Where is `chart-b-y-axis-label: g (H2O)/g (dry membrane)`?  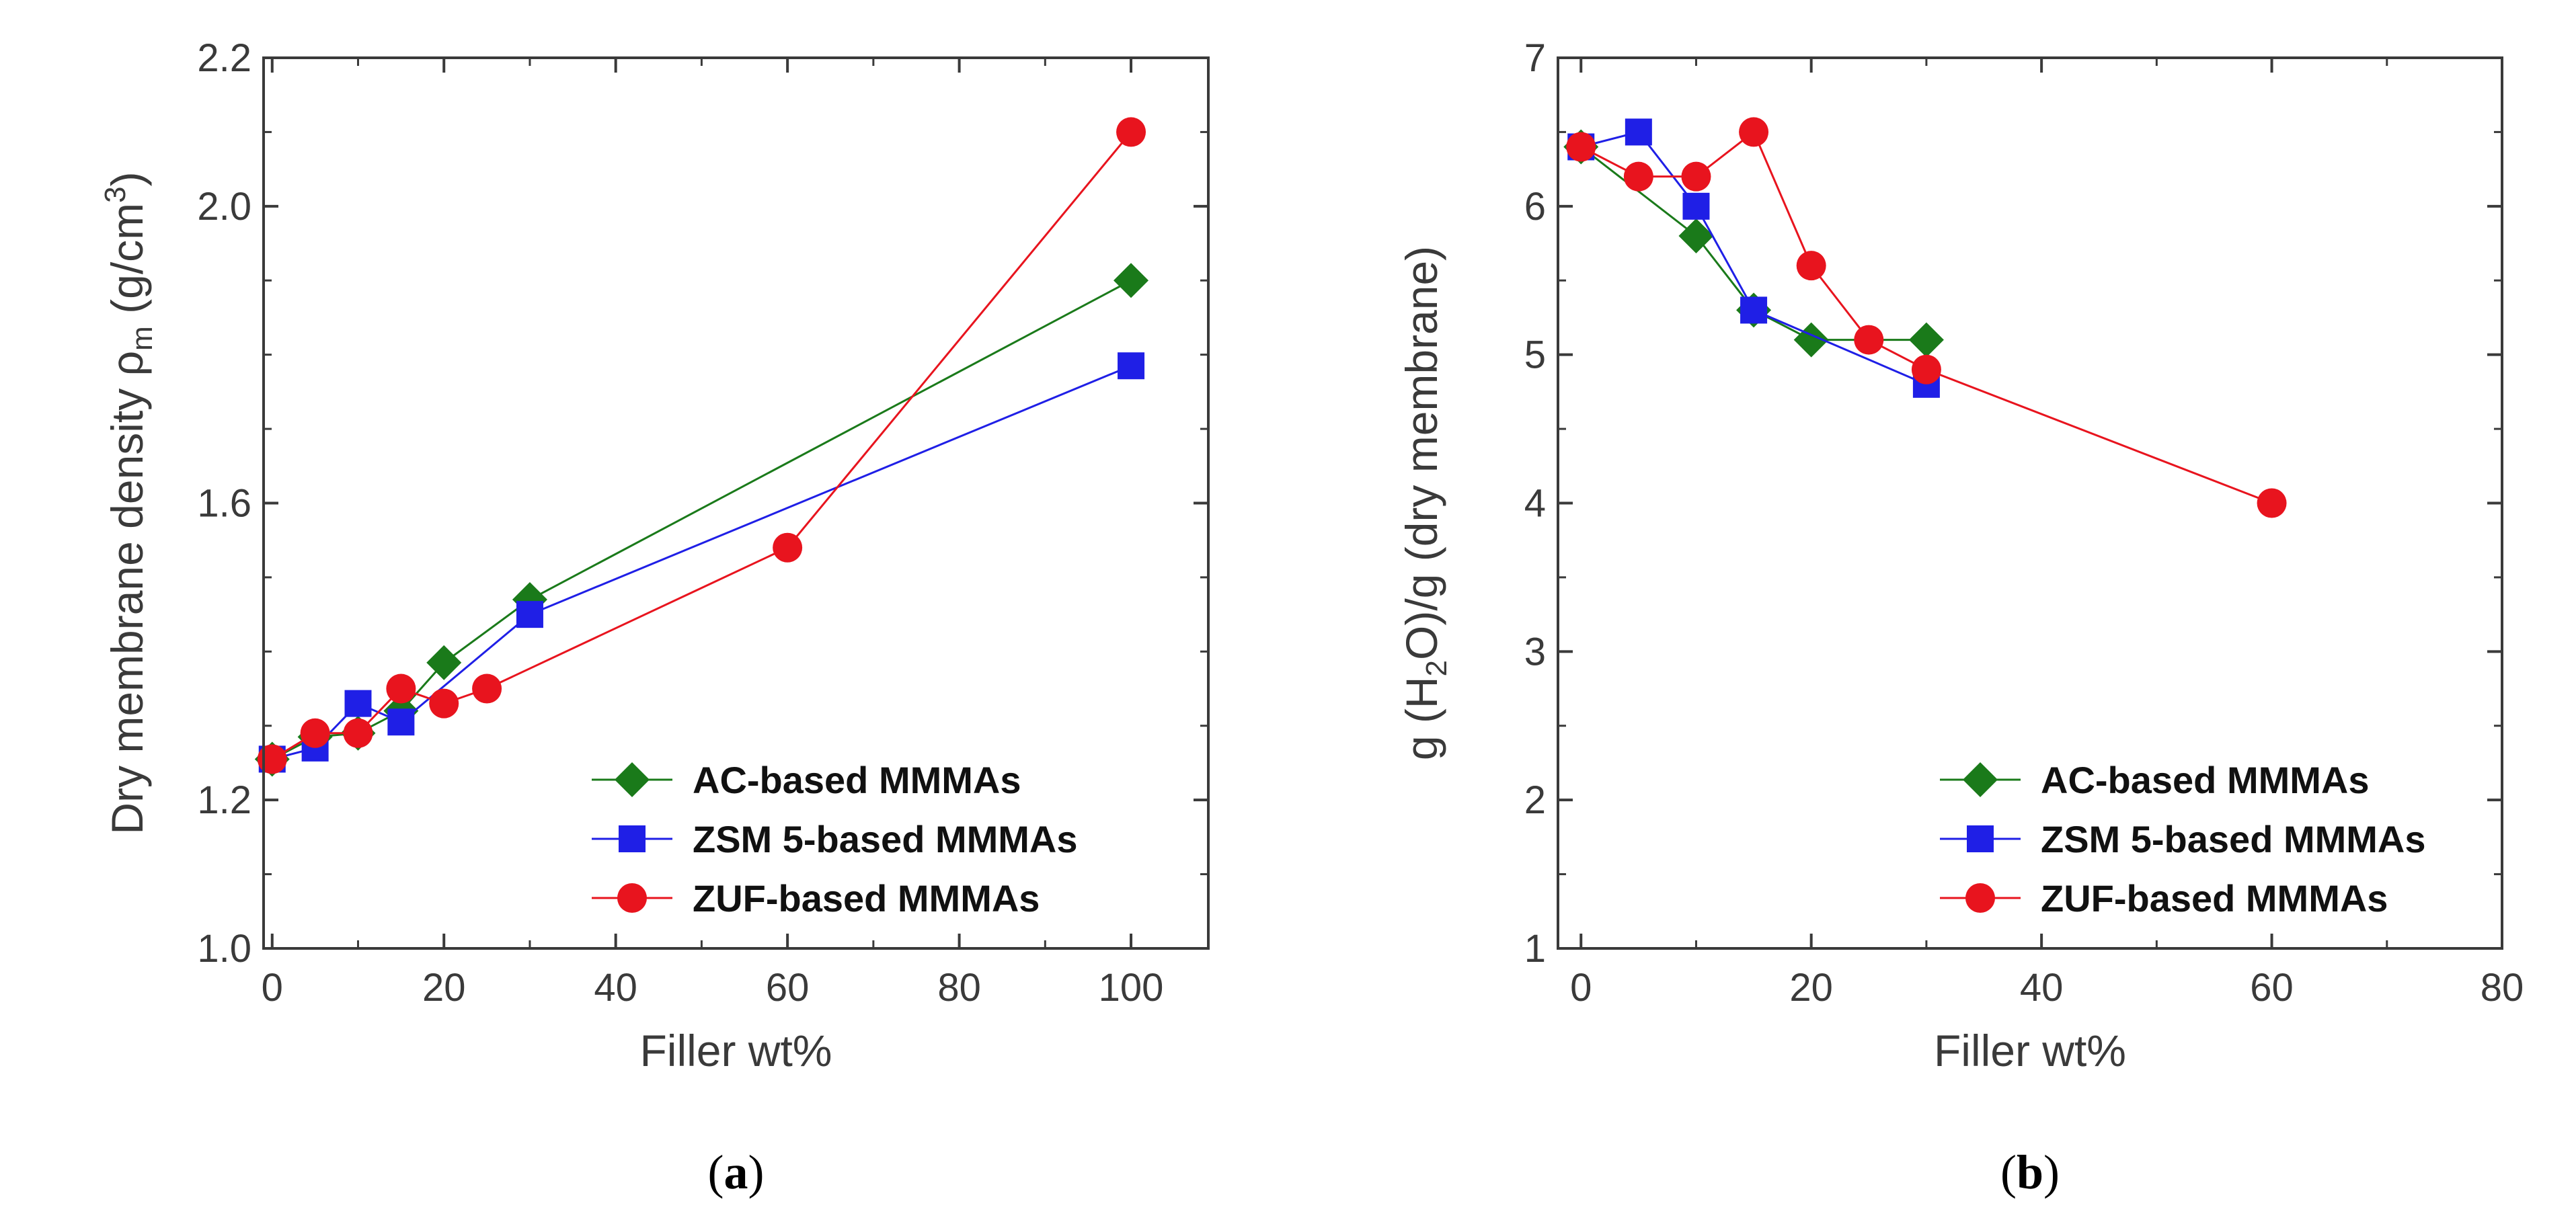 chart-b-y-axis-label: g (H2O)/g (dry membrane) is located at coordinates (1425, 503).